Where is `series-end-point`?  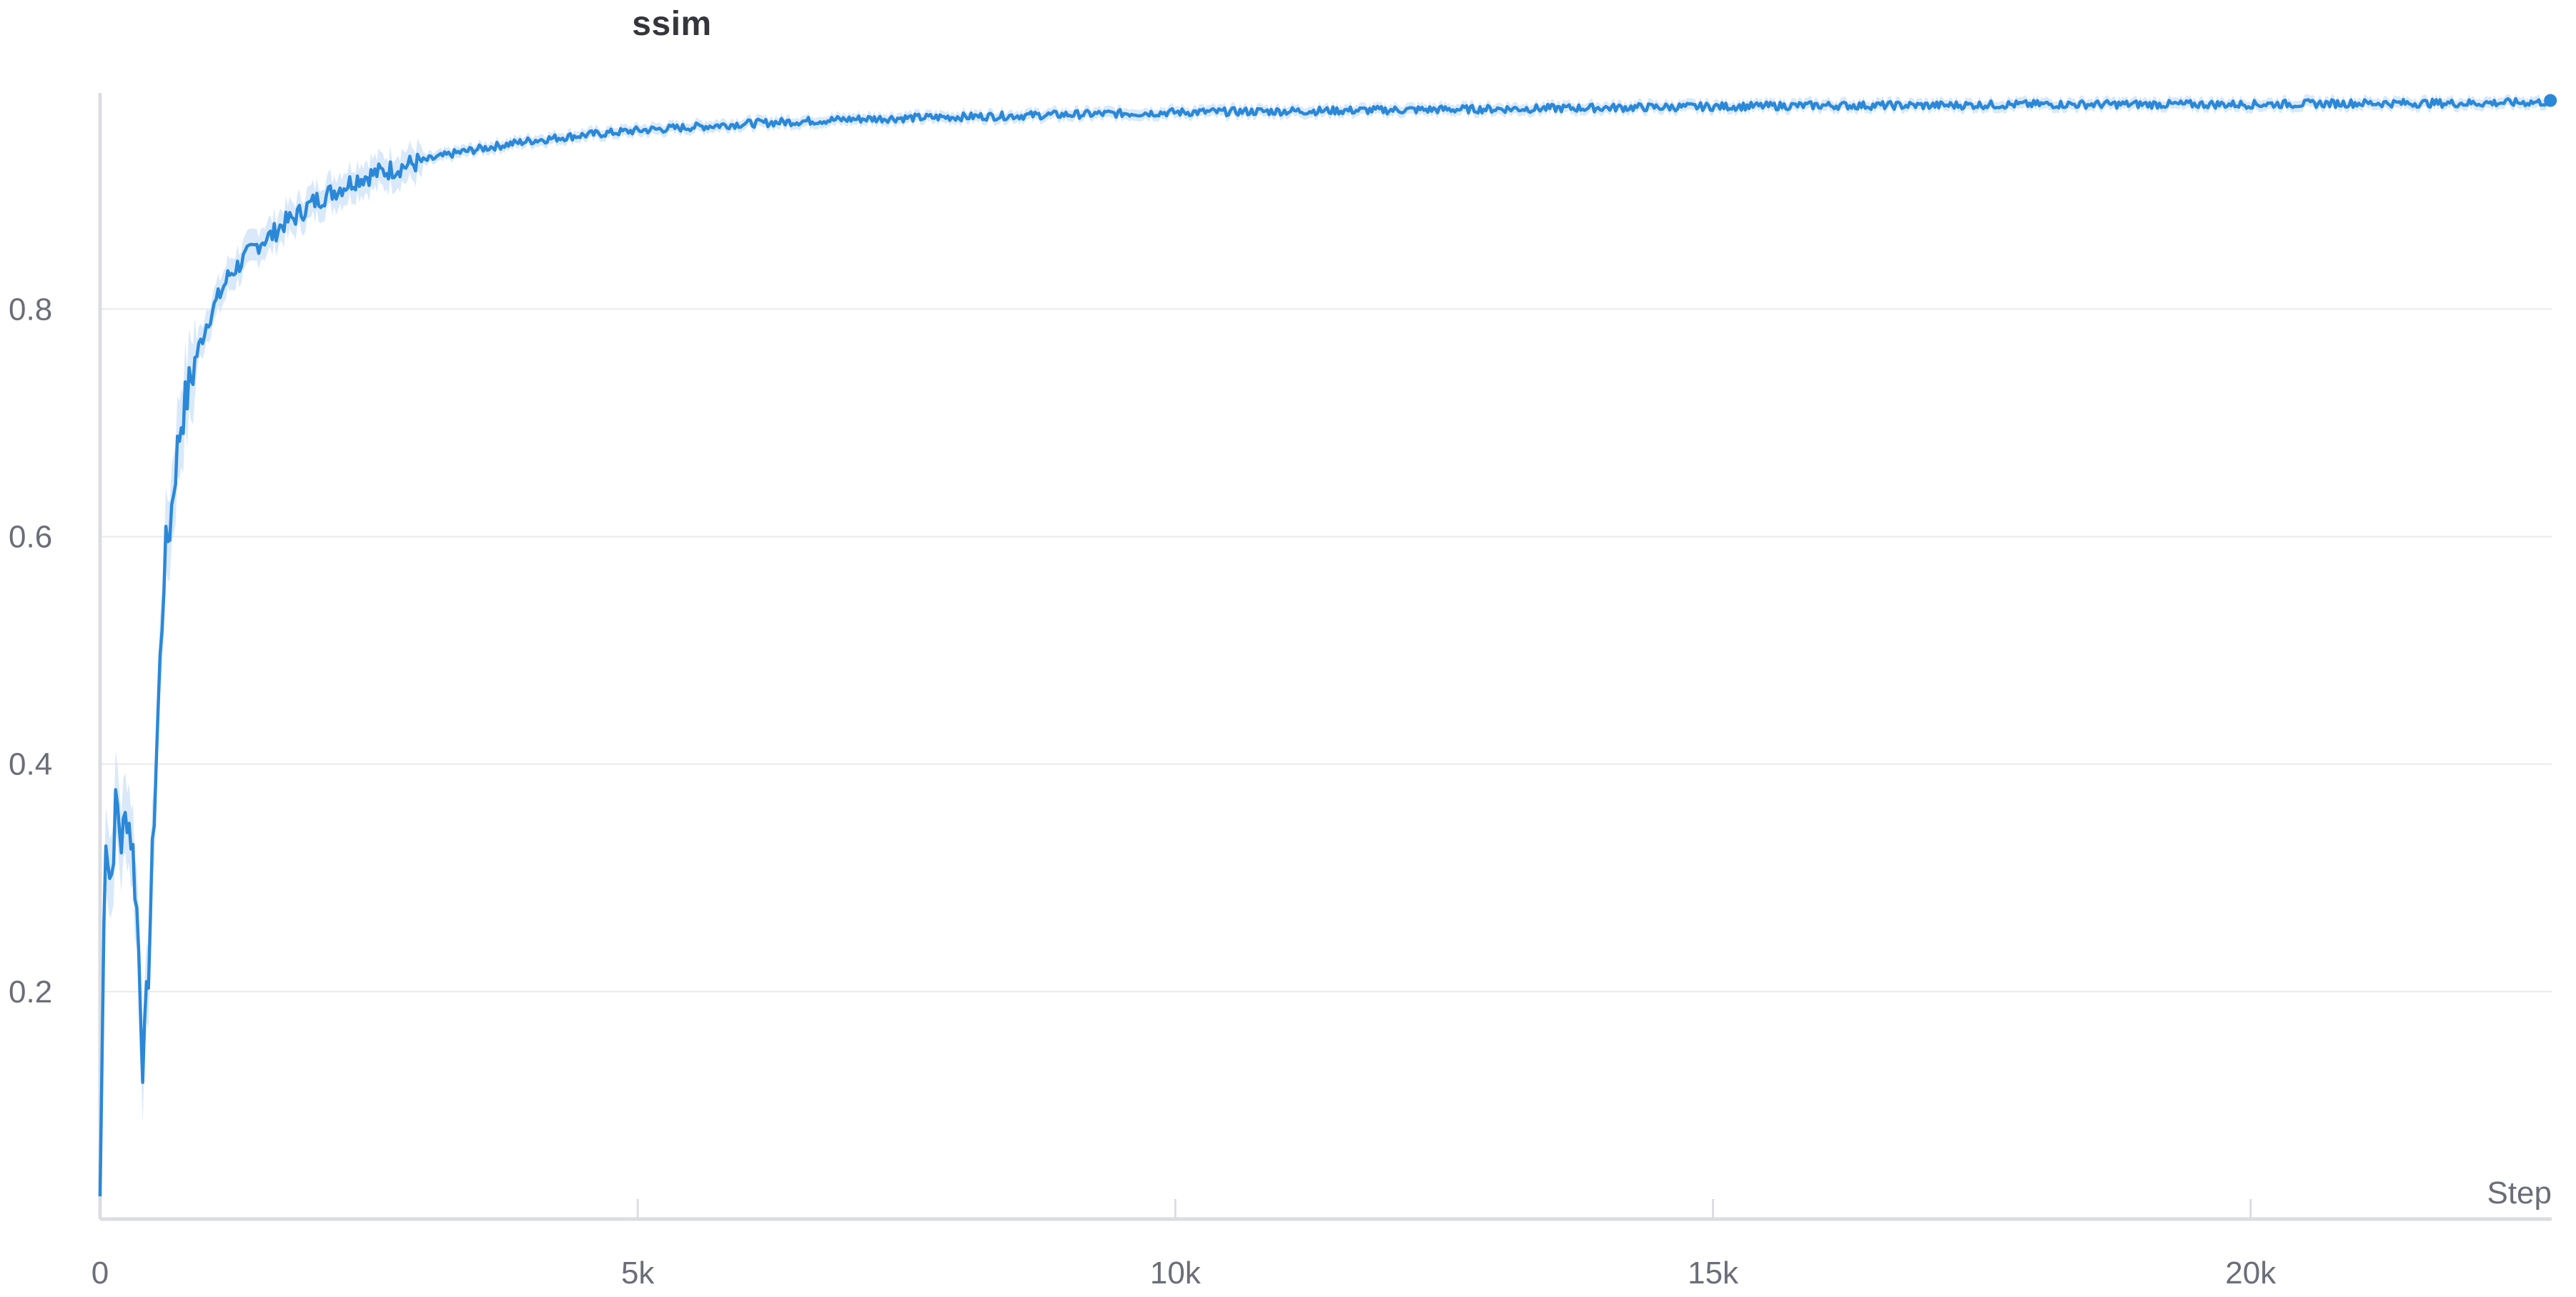
series-end-point is located at coordinates (2550, 100).